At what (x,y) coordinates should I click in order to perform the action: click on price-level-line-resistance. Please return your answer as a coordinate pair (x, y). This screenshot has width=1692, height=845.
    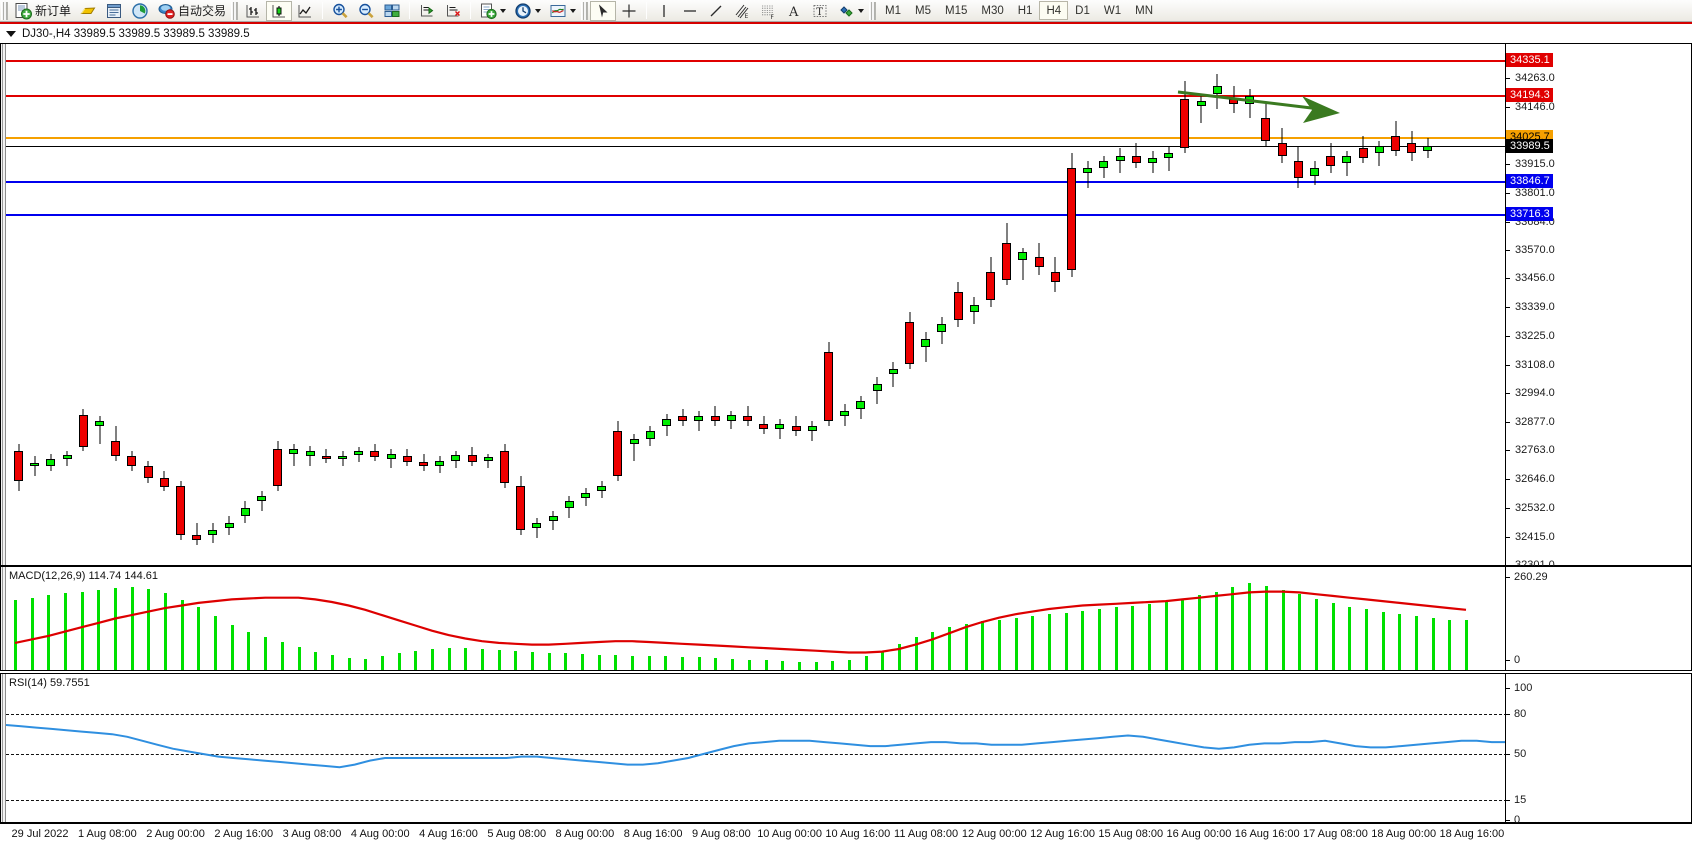
    Looking at the image, I should click on (755, 96).